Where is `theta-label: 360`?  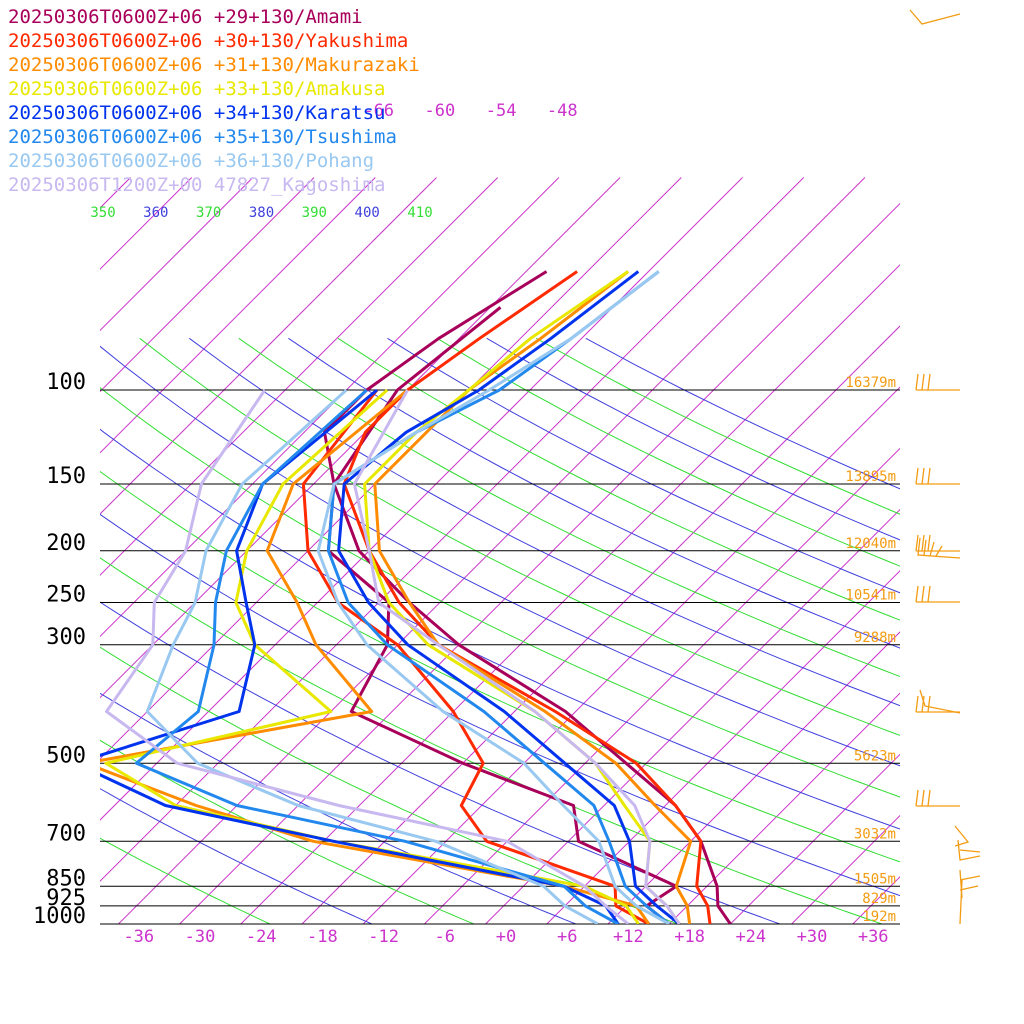
theta-label: 360 is located at coordinates (155, 213).